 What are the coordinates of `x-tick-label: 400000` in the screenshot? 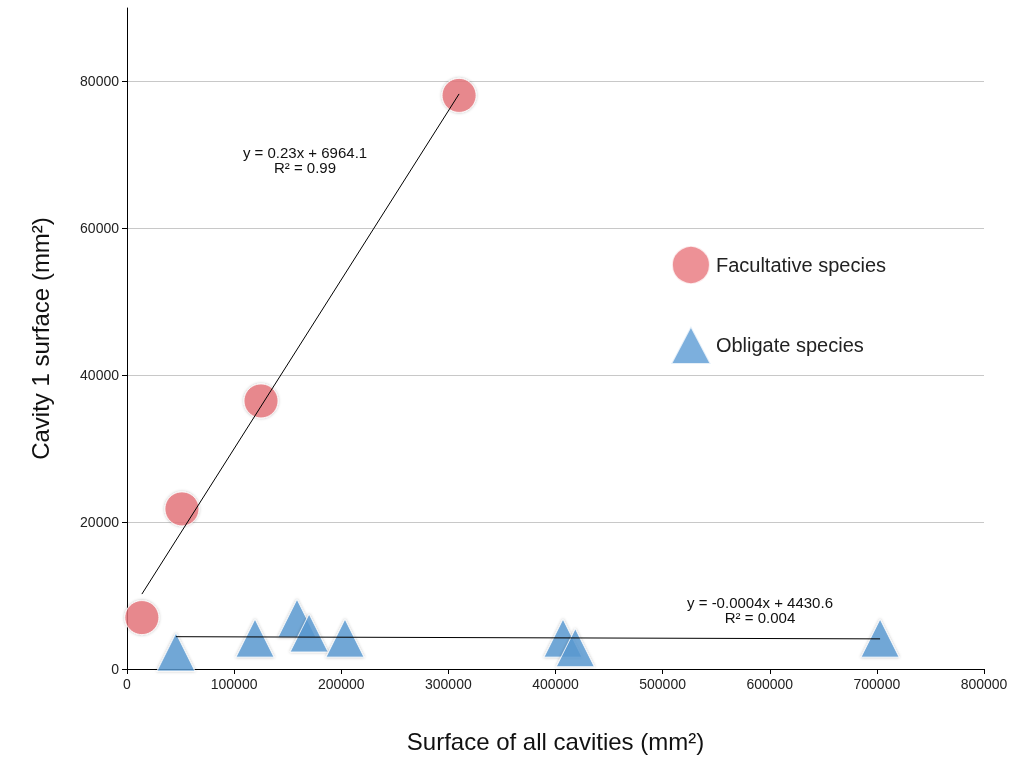 It's located at (556, 684).